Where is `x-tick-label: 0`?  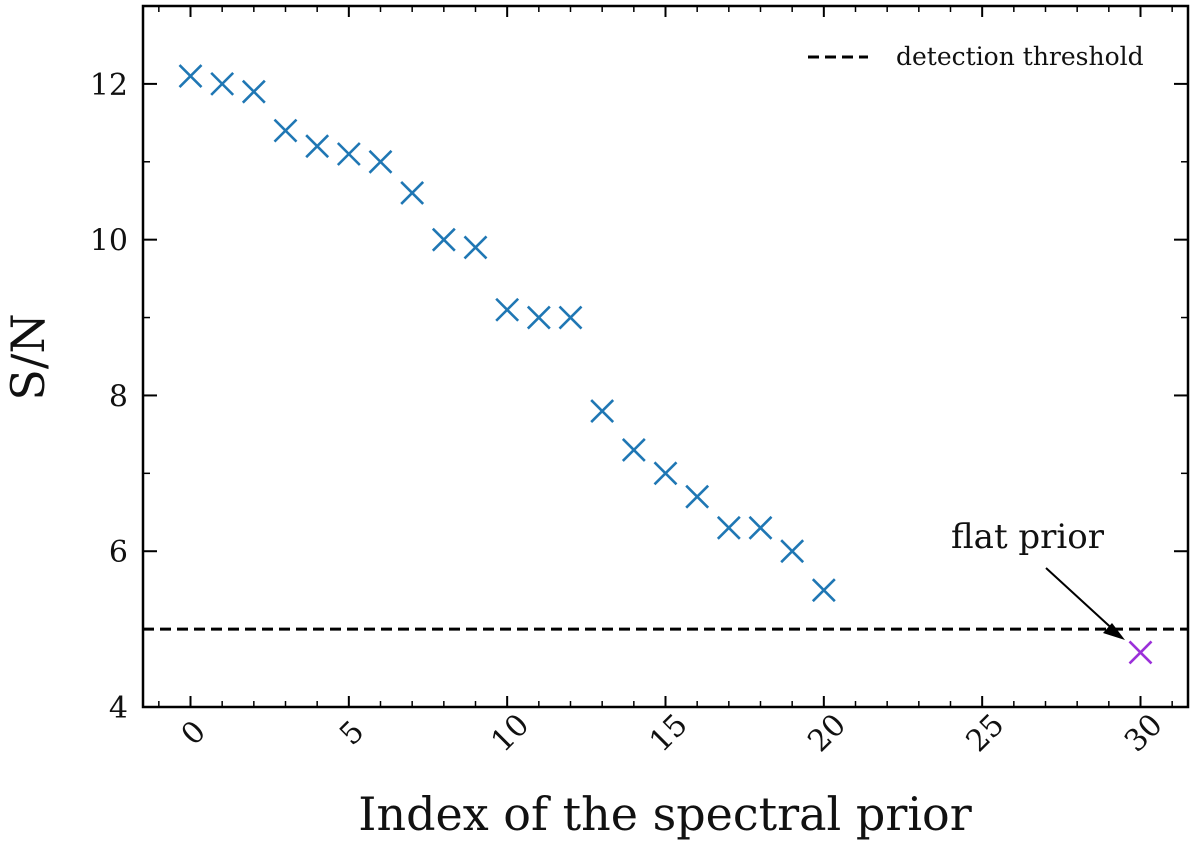
x-tick-label: 0 is located at coordinates (194, 733).